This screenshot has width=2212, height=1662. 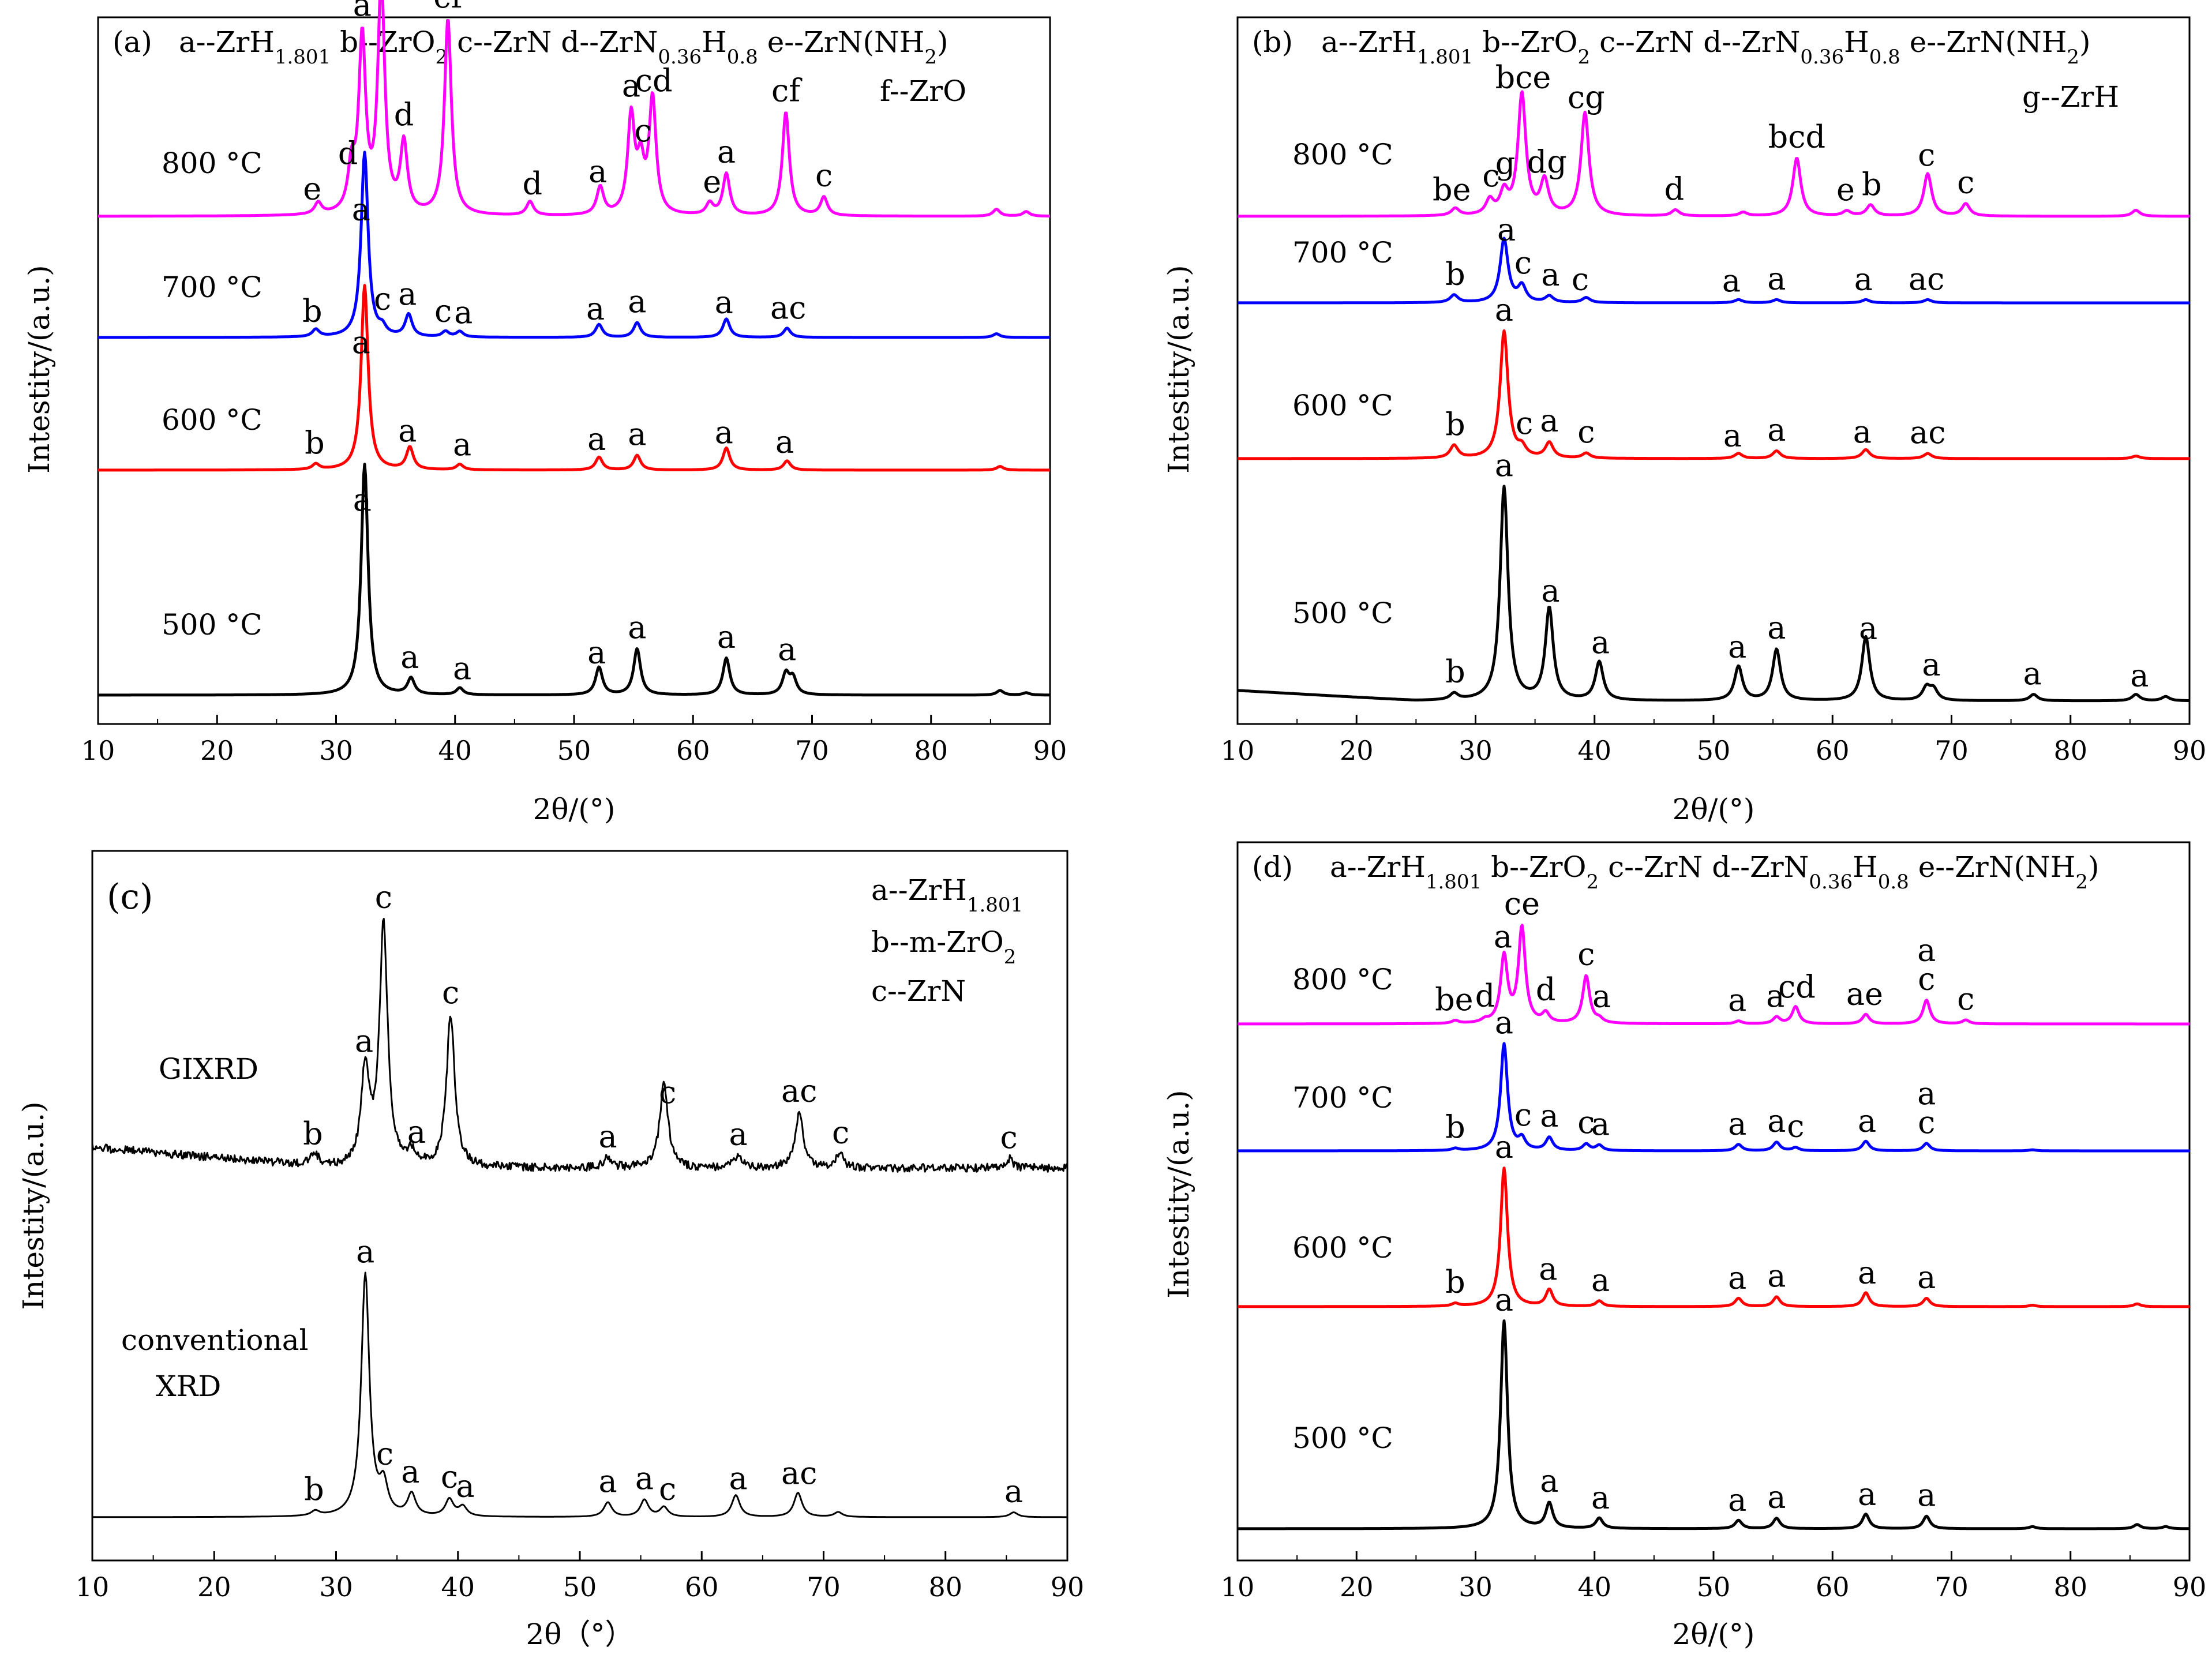 I want to click on panel-label: (d), so click(x=1272, y=867).